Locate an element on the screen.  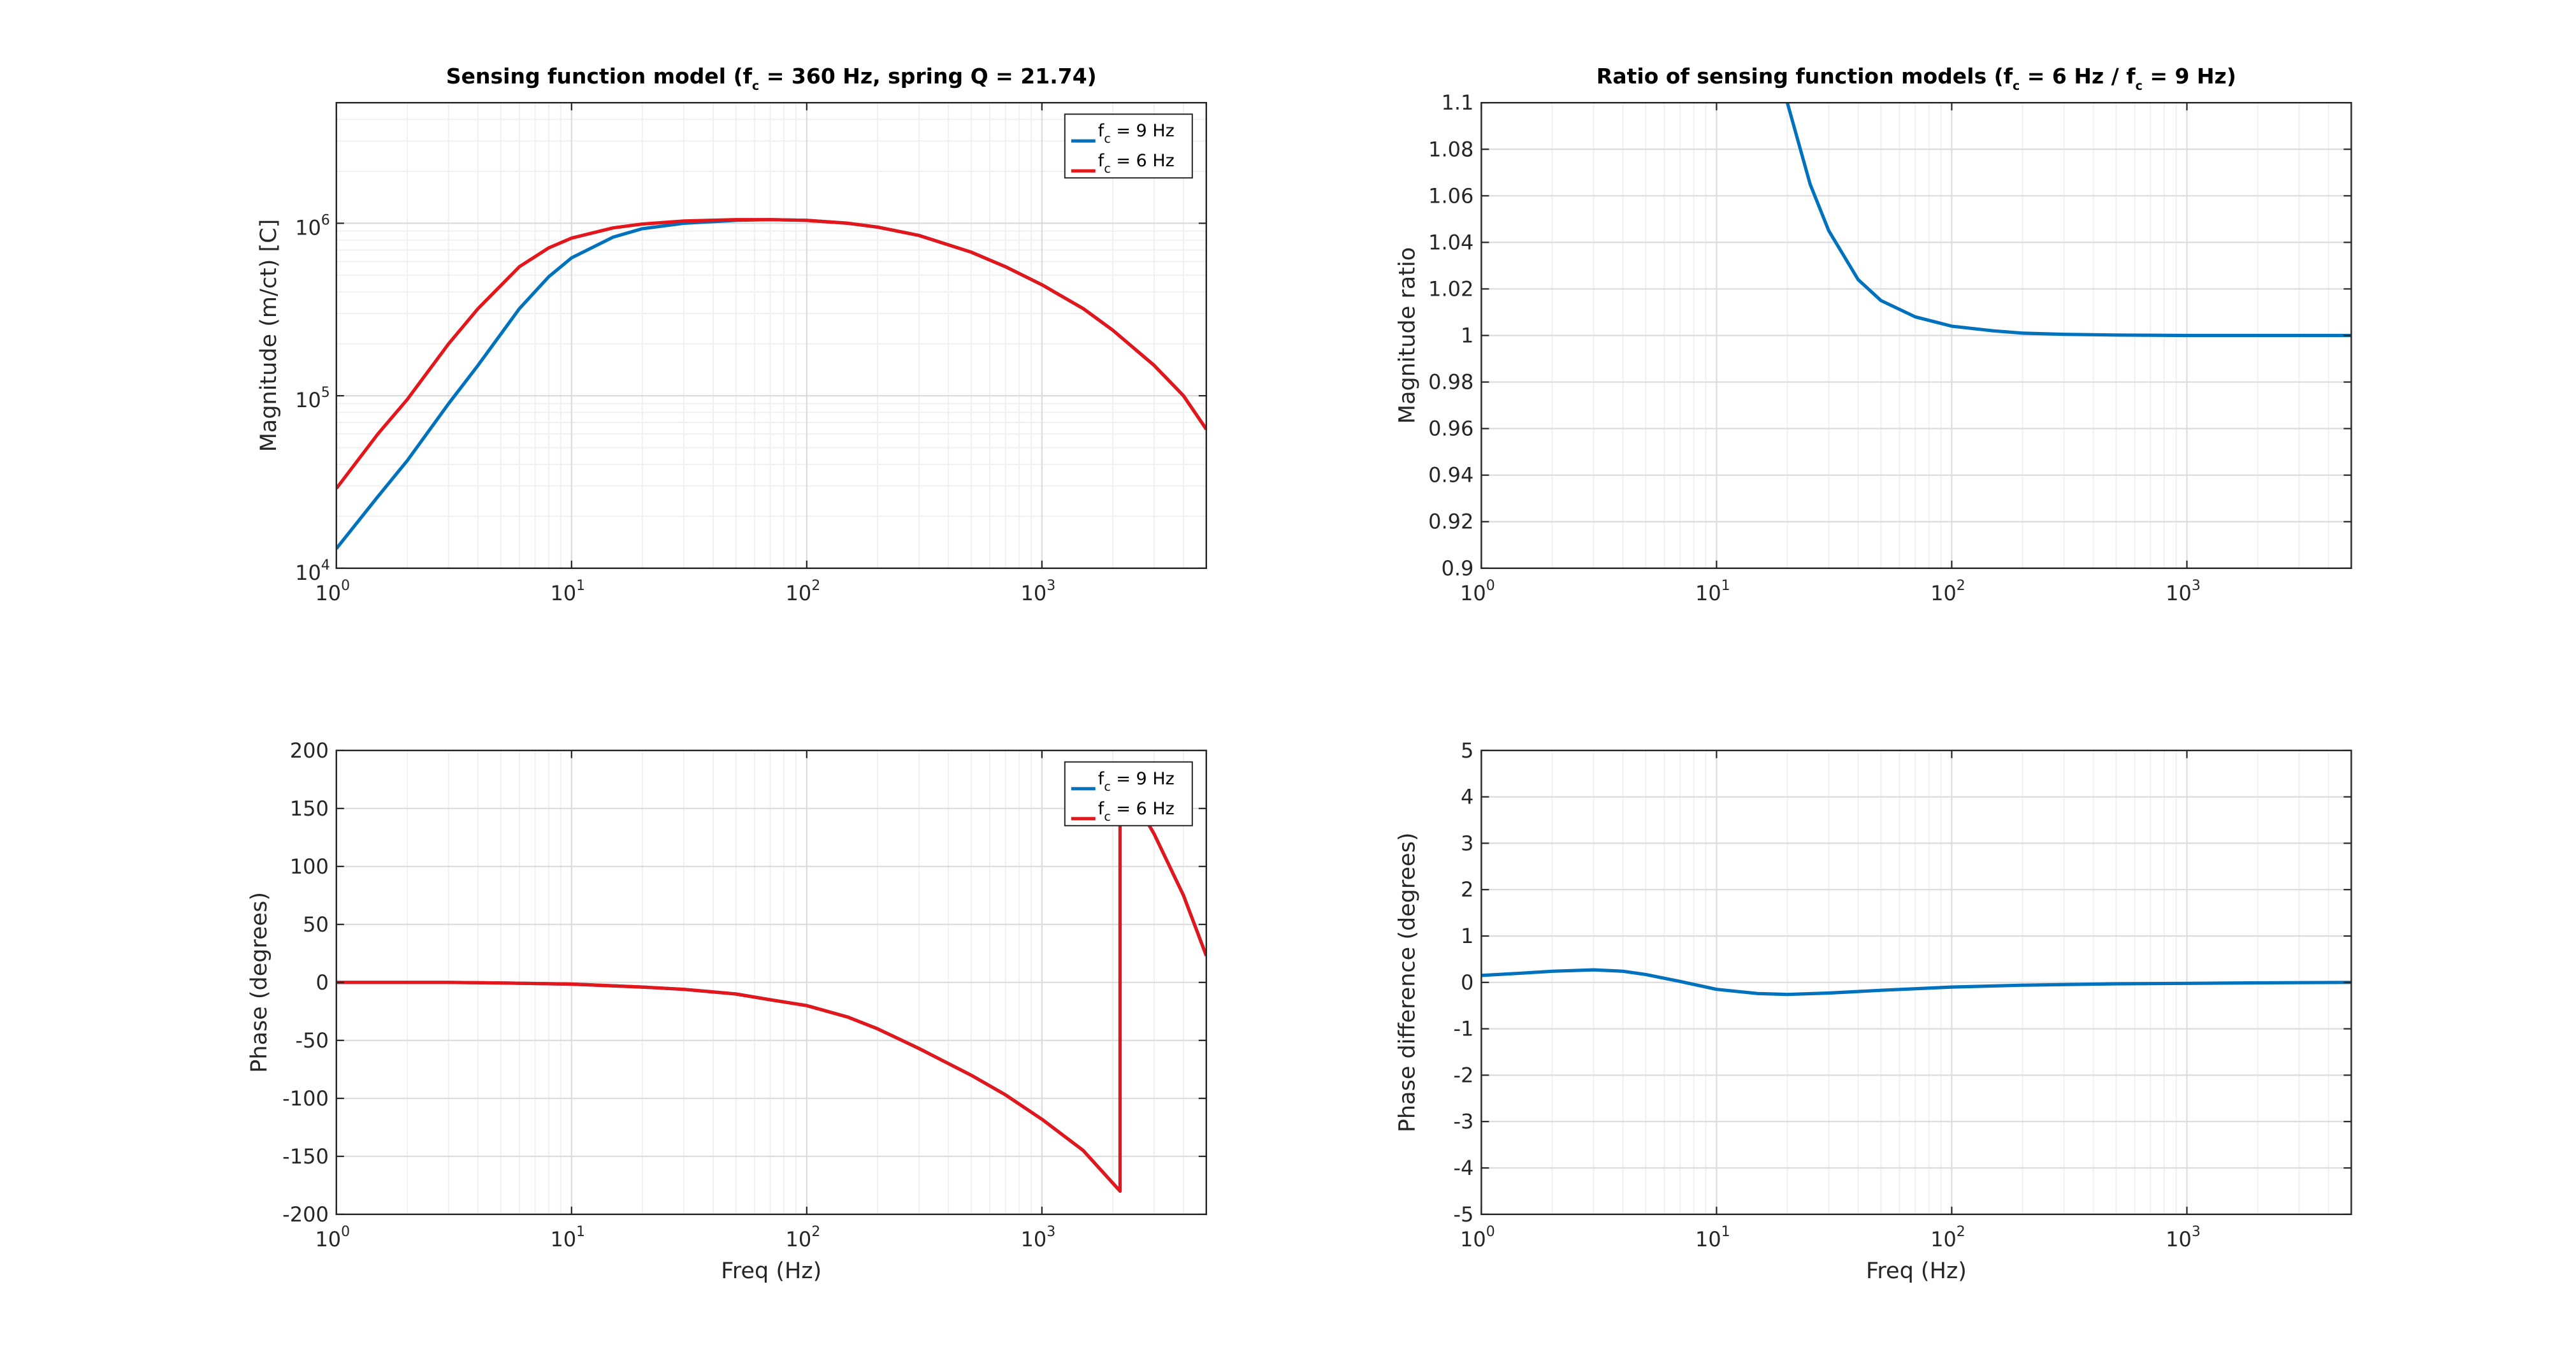
y-tick-label: -5 is located at coordinates (1463, 1214).